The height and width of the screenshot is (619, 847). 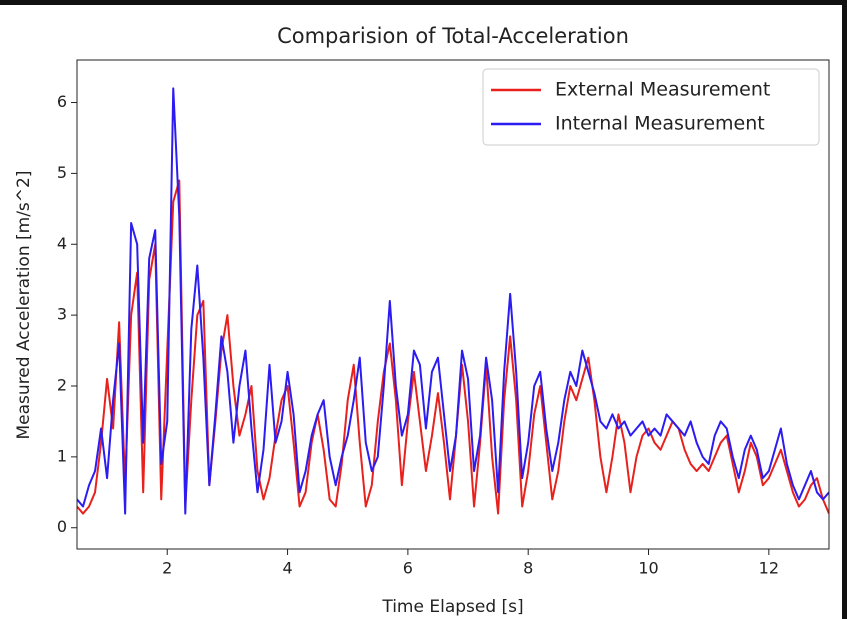 What do you see at coordinates (24, 305) in the screenshot?
I see `y-axis-label: Measured Acceleration [m/s^2]` at bounding box center [24, 305].